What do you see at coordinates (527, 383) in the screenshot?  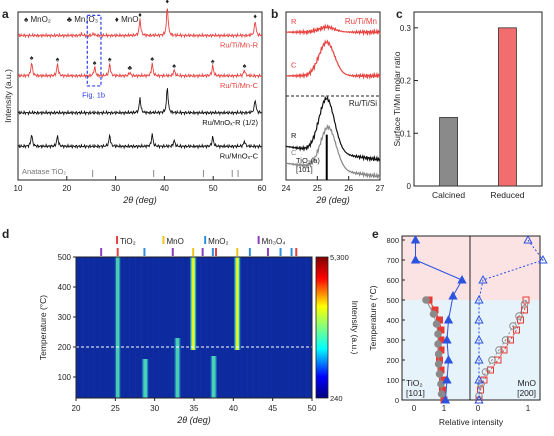 I see `panel-e-right-label: MnO` at bounding box center [527, 383].